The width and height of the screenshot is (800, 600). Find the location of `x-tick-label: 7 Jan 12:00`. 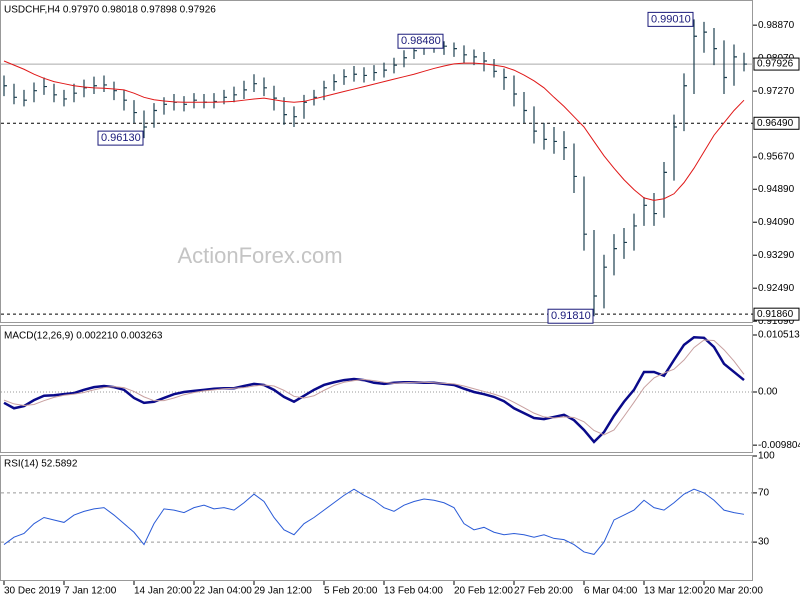

x-tick-label: 7 Jan 12:00 is located at coordinates (90, 591).